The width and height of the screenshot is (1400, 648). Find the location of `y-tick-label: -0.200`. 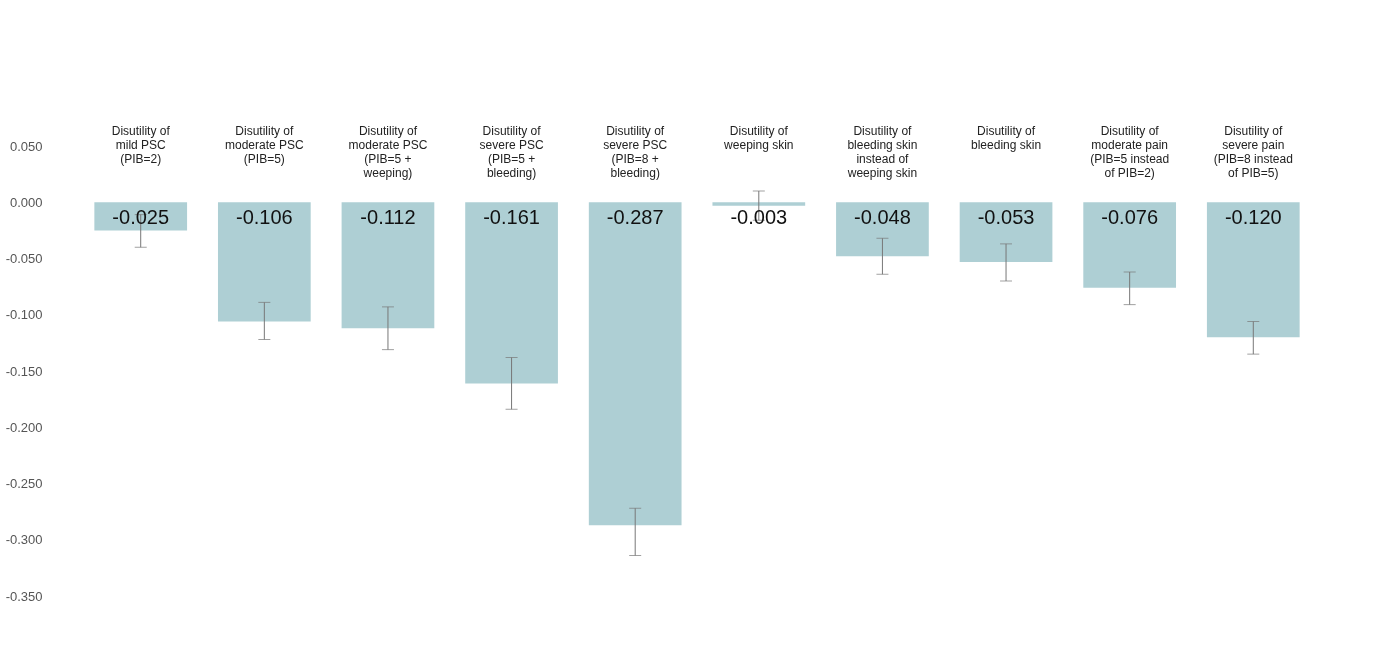

y-tick-label: -0.200 is located at coordinates (24, 427).